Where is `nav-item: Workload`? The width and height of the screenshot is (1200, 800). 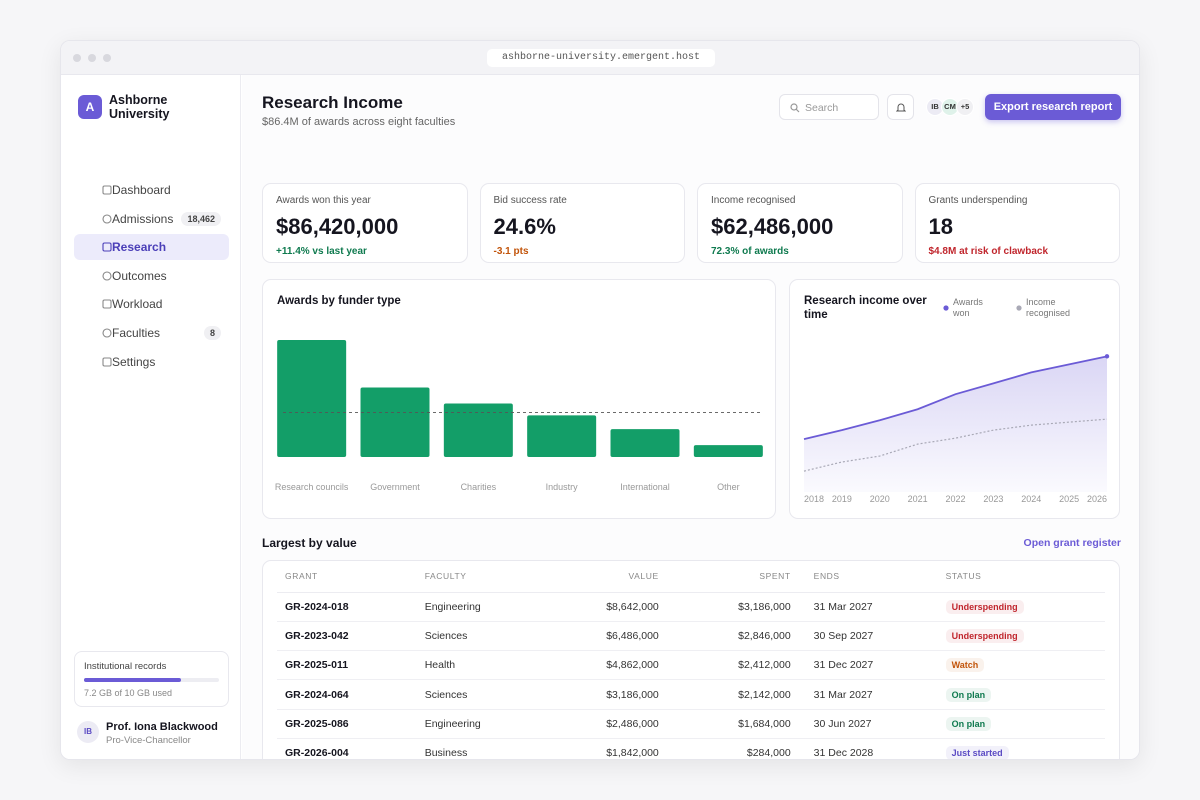 nav-item: Workload is located at coordinates (151, 304).